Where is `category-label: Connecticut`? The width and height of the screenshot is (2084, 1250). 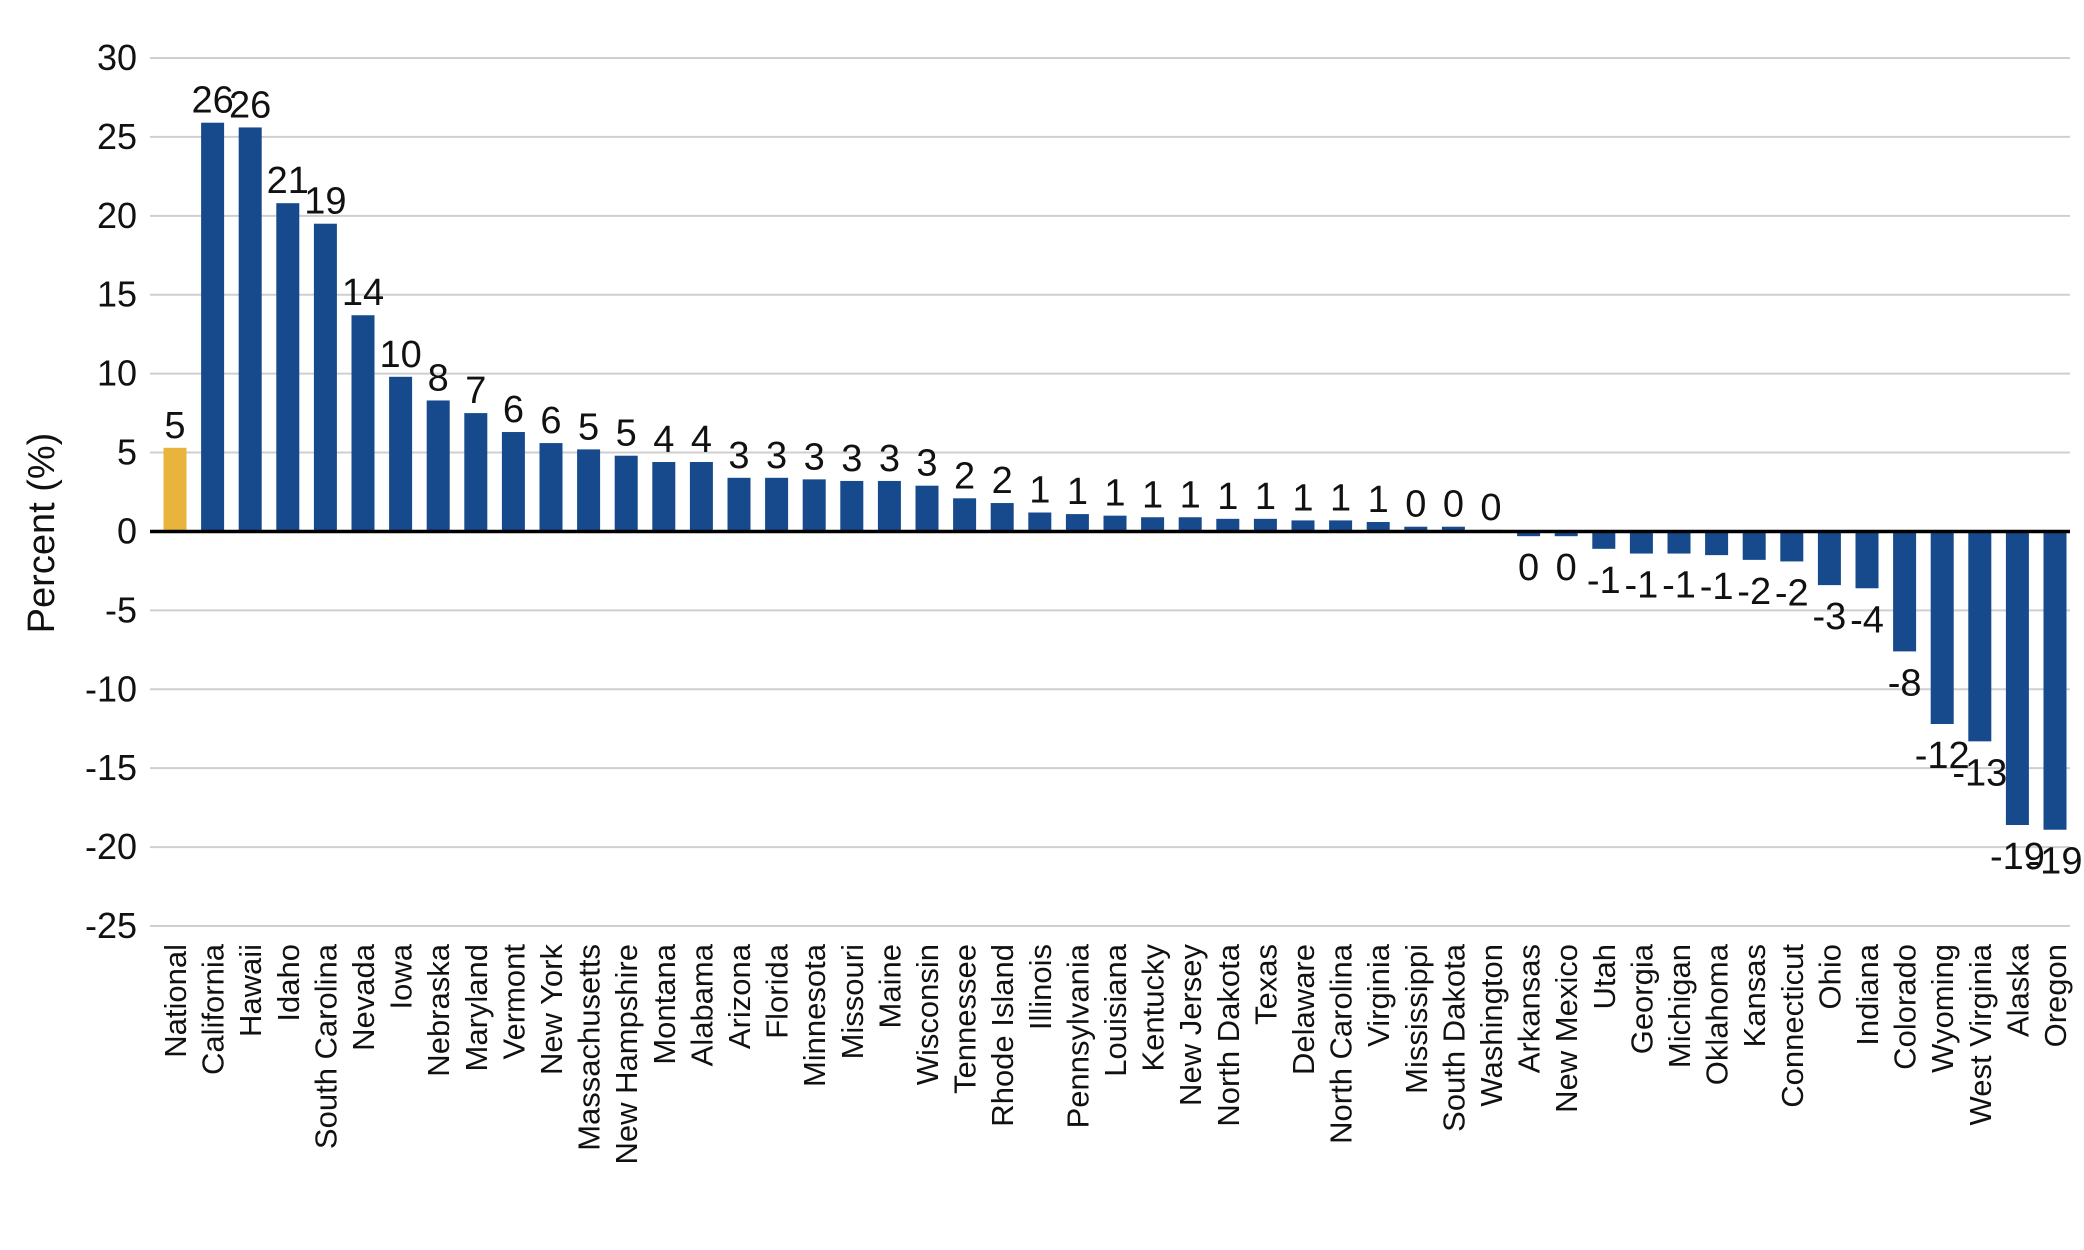
category-label: Connecticut is located at coordinates (1792, 1026).